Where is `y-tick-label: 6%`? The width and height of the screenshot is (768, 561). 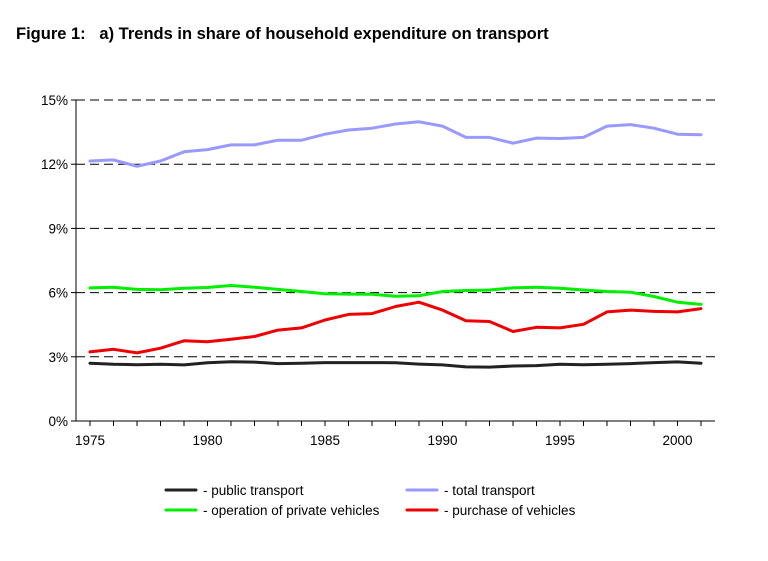
y-tick-label: 6% is located at coordinates (58, 293).